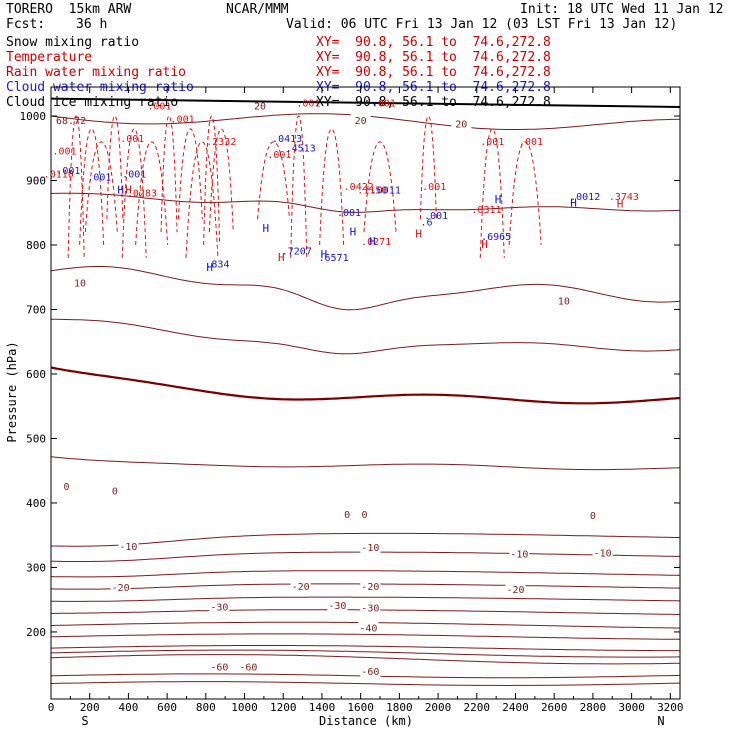 This screenshot has height=740, width=740. I want to click on contour-label: -30, so click(219, 607).